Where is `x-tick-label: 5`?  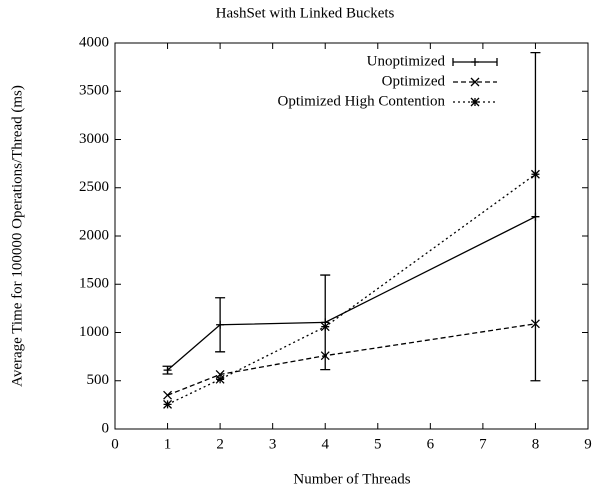
x-tick-label: 5 is located at coordinates (378, 444).